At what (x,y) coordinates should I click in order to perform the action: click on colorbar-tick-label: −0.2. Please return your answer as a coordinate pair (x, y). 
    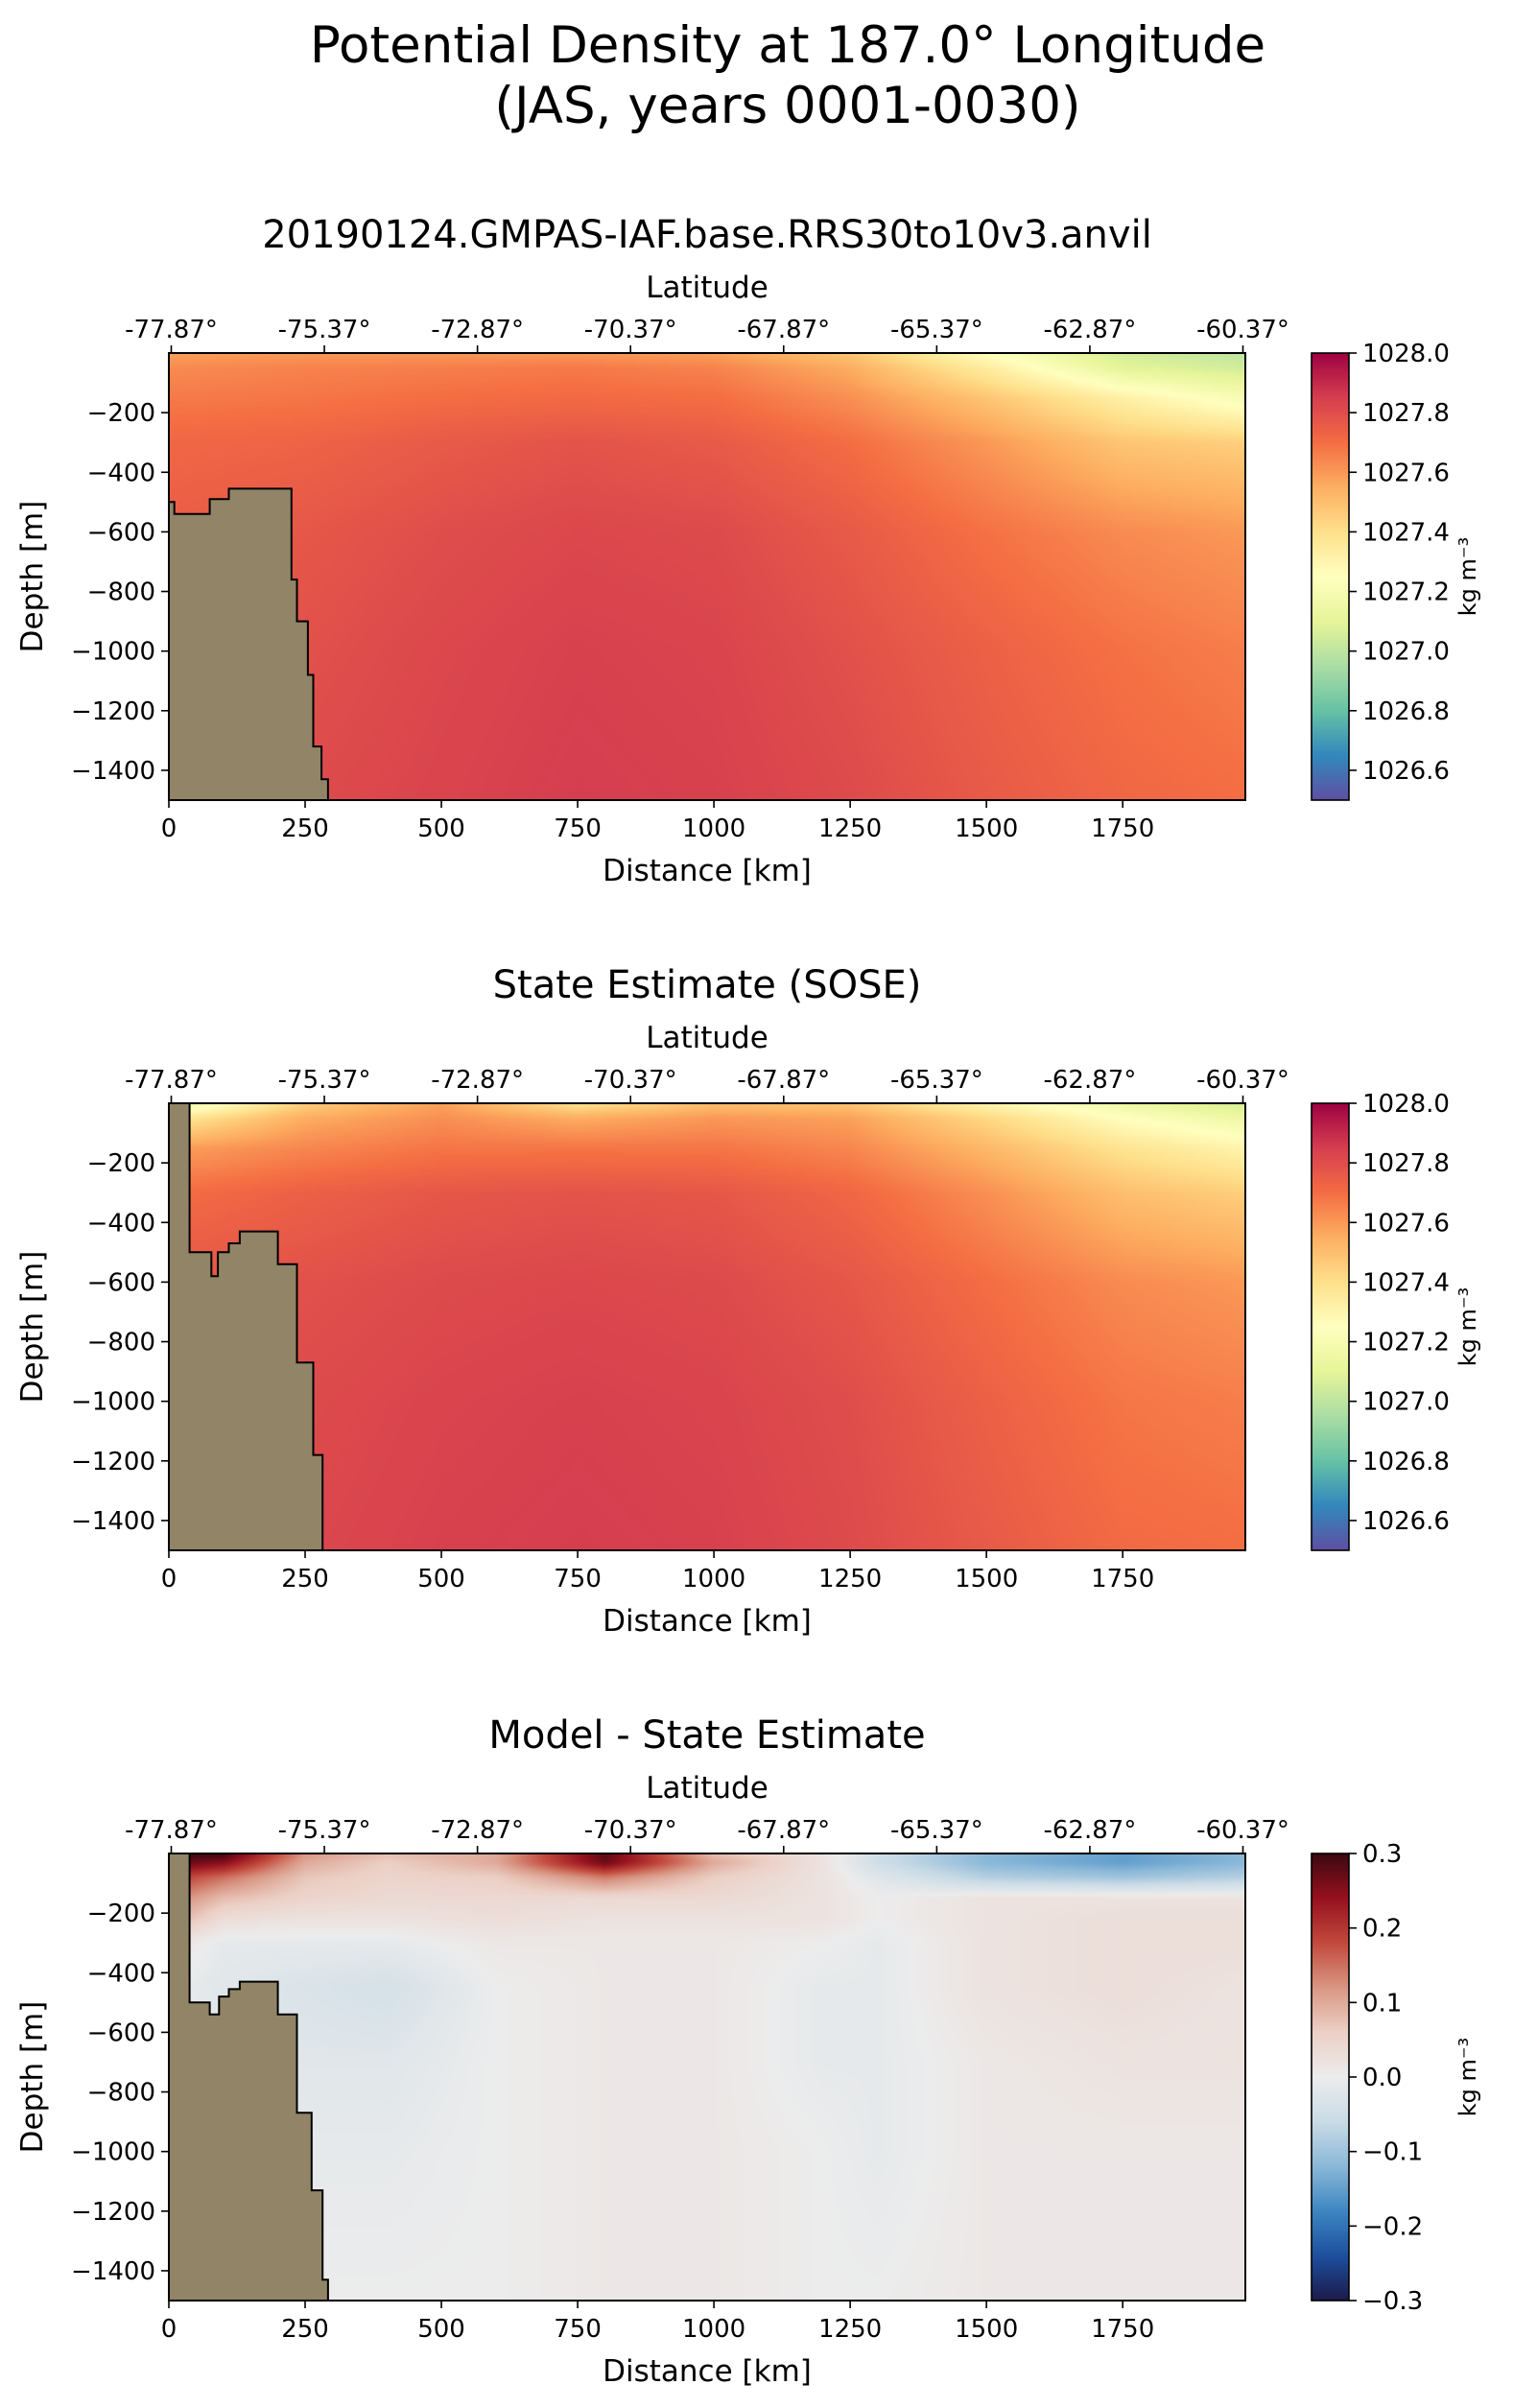
    Looking at the image, I should click on (1393, 2226).